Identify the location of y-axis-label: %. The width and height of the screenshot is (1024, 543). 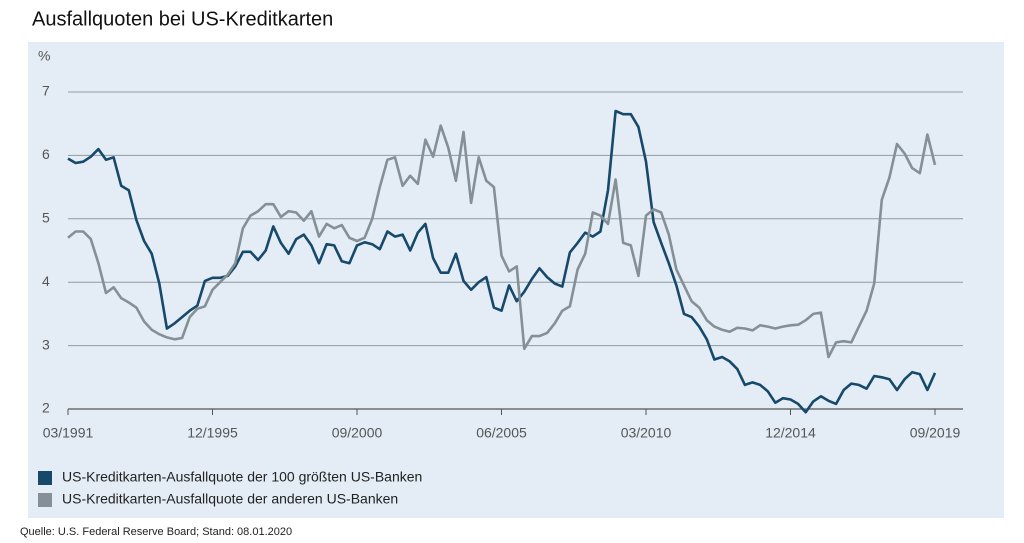
(44, 56).